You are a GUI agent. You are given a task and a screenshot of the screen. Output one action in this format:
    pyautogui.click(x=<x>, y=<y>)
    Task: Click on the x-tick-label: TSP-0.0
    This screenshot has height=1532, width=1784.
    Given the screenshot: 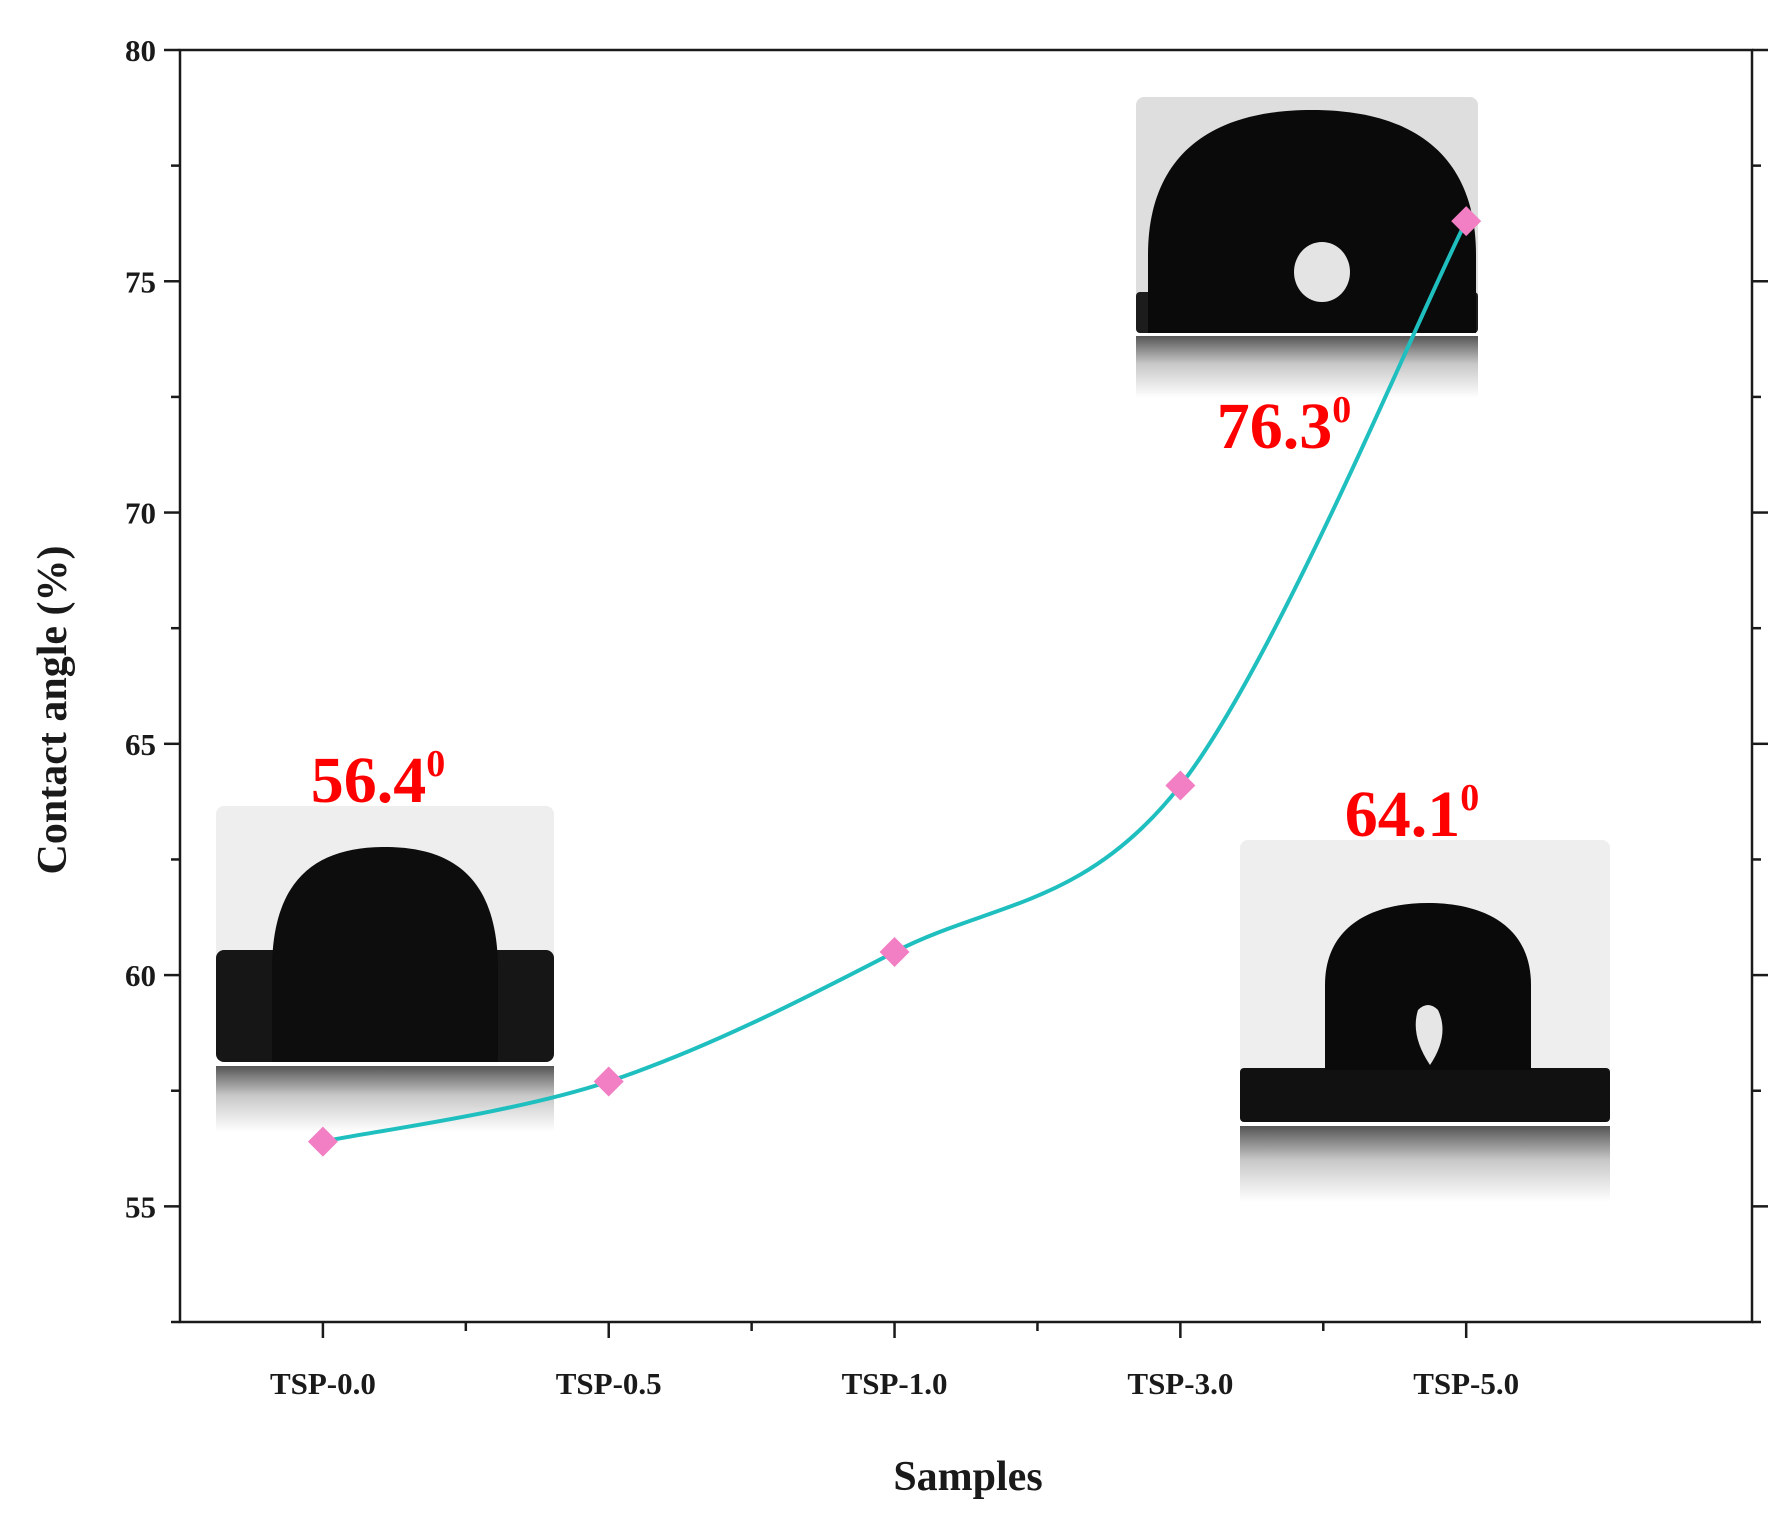 What is the action you would take?
    pyautogui.click(x=323, y=1383)
    